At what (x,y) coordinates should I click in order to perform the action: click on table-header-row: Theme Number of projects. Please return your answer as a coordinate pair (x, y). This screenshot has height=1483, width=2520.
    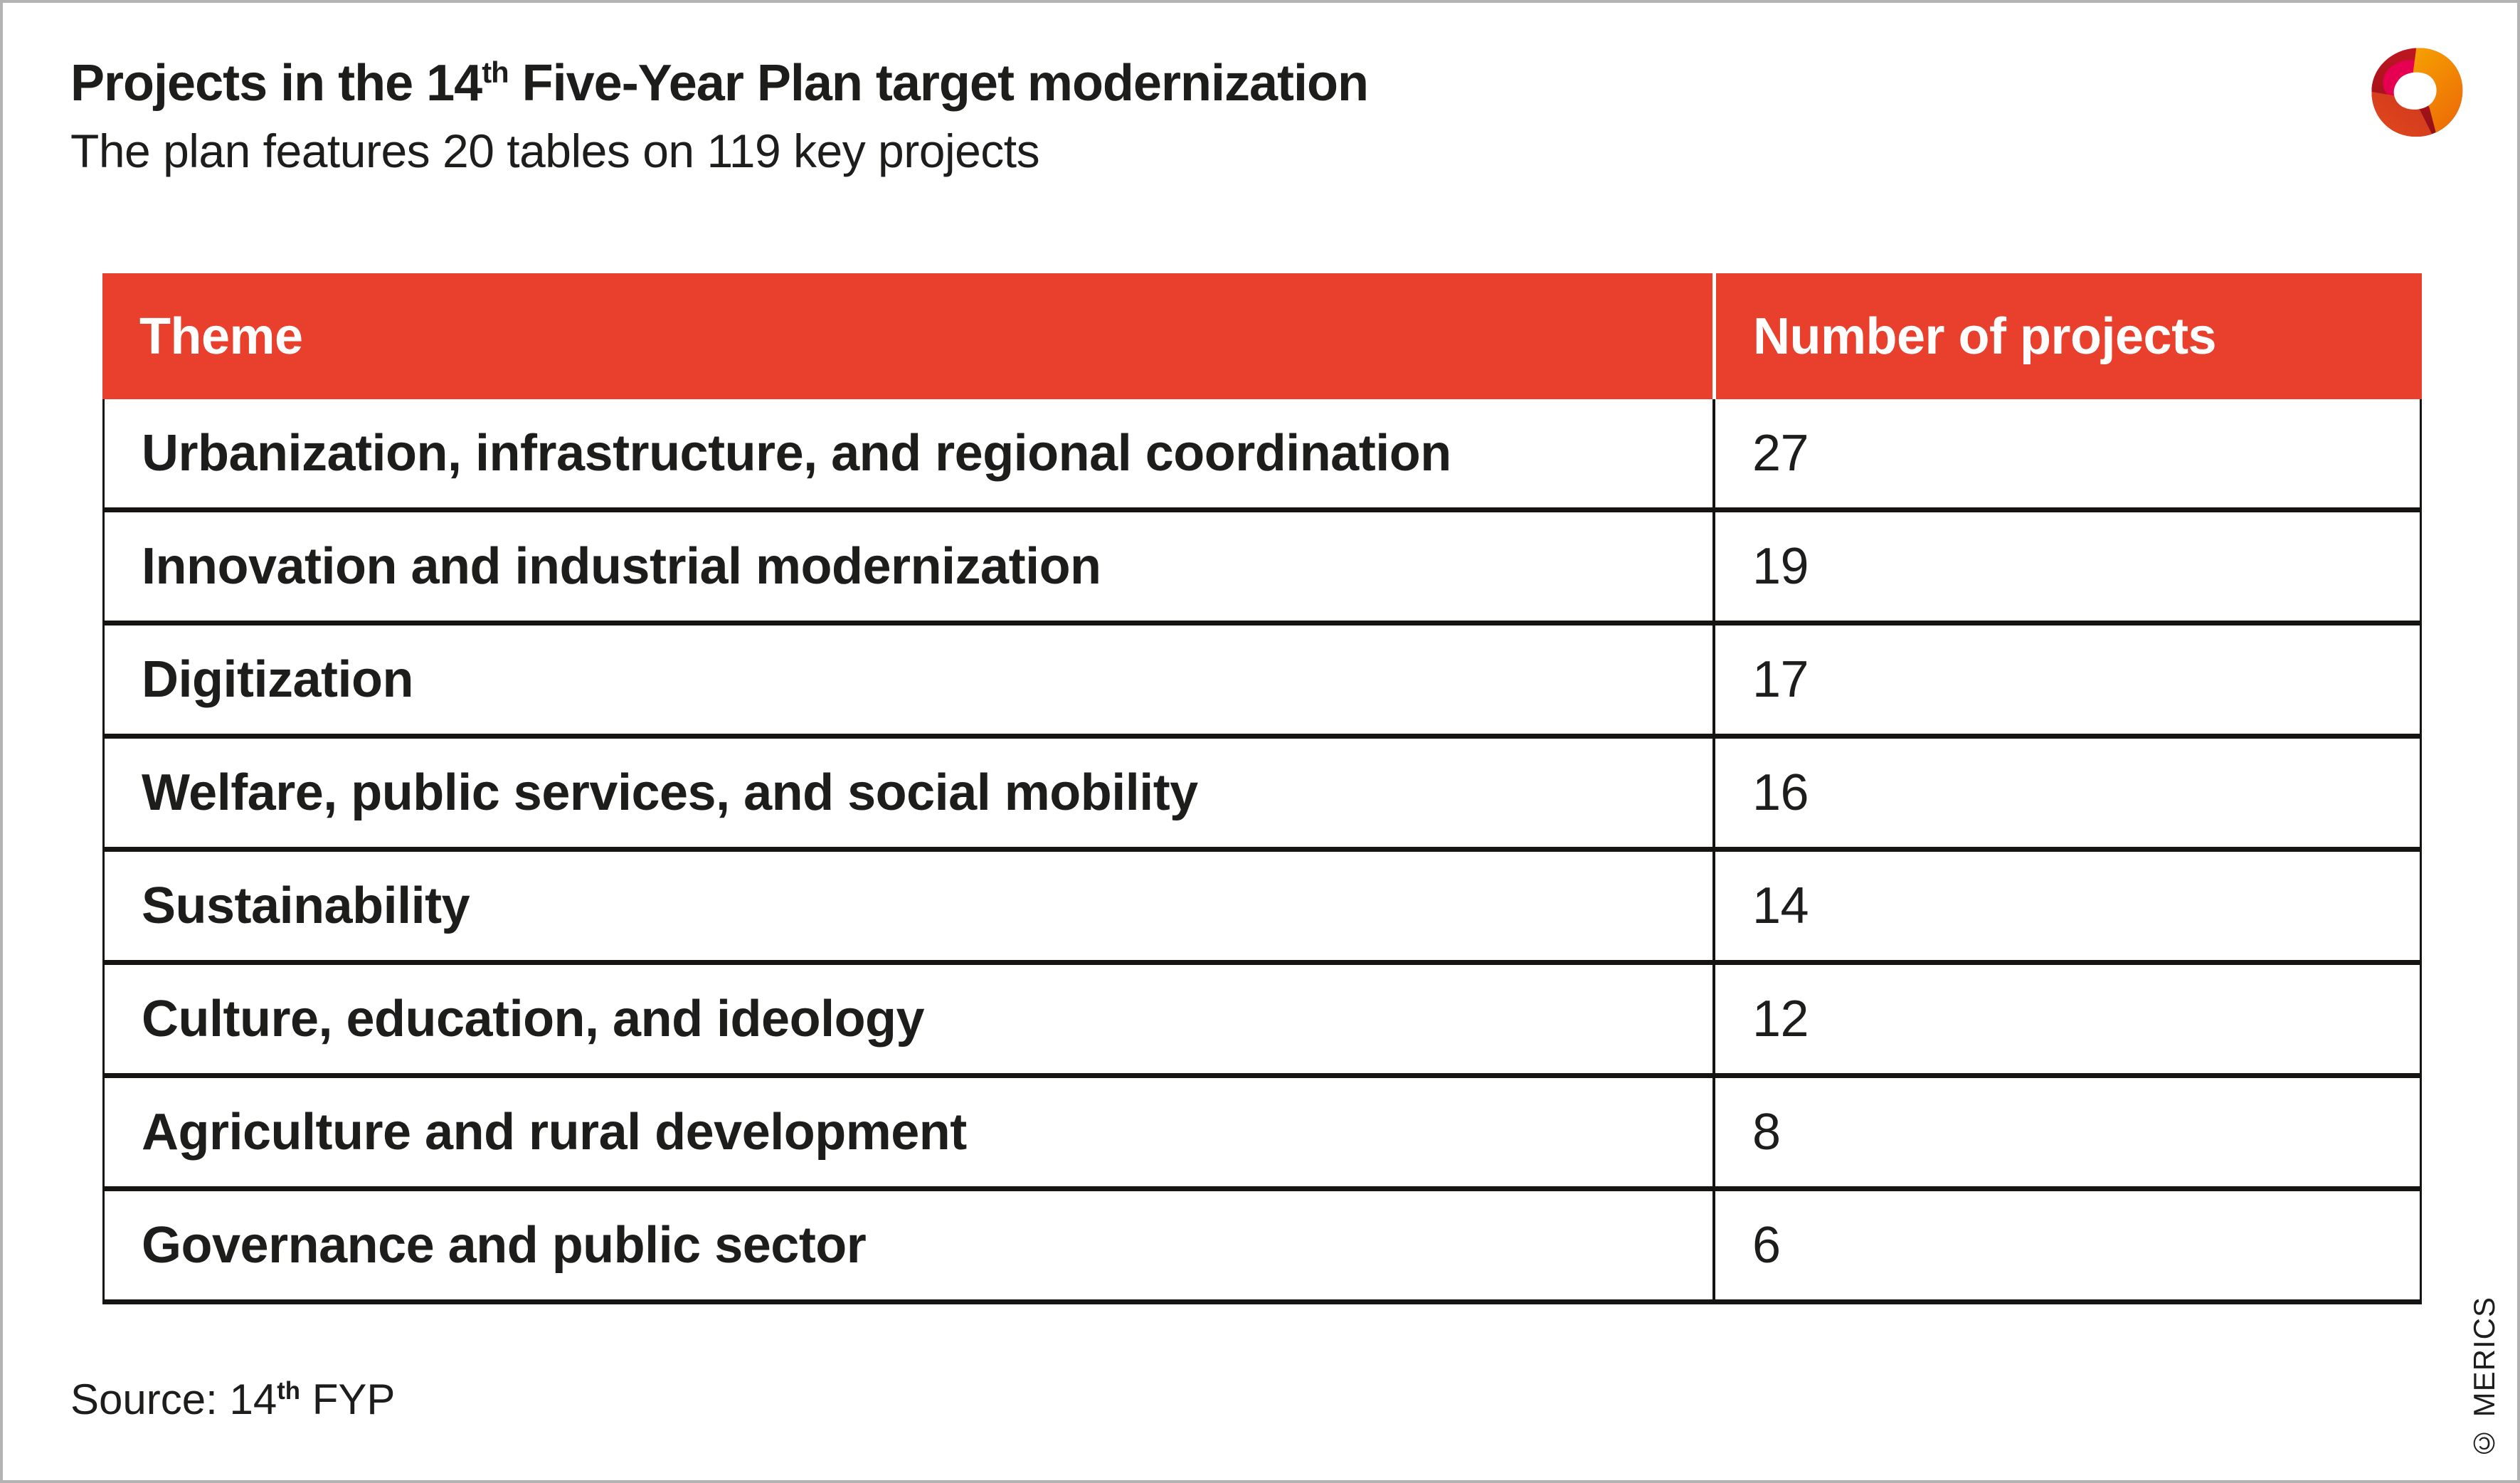
    Looking at the image, I should click on (1262, 336).